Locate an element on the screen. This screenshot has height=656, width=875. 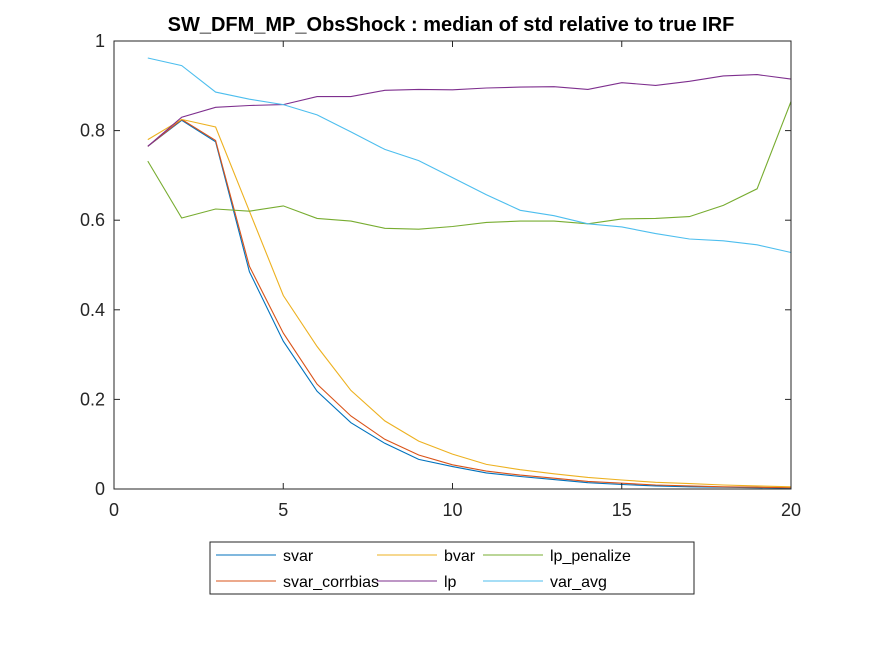
x-tick-label: 0 is located at coordinates (114, 510).